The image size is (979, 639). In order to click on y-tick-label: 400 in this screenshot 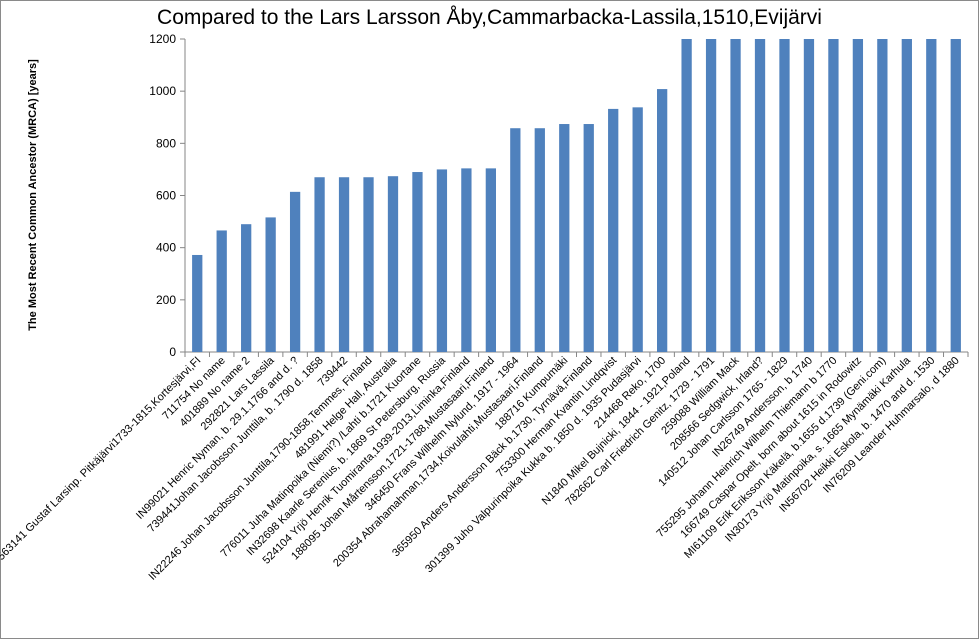, I will do `click(166, 248)`.